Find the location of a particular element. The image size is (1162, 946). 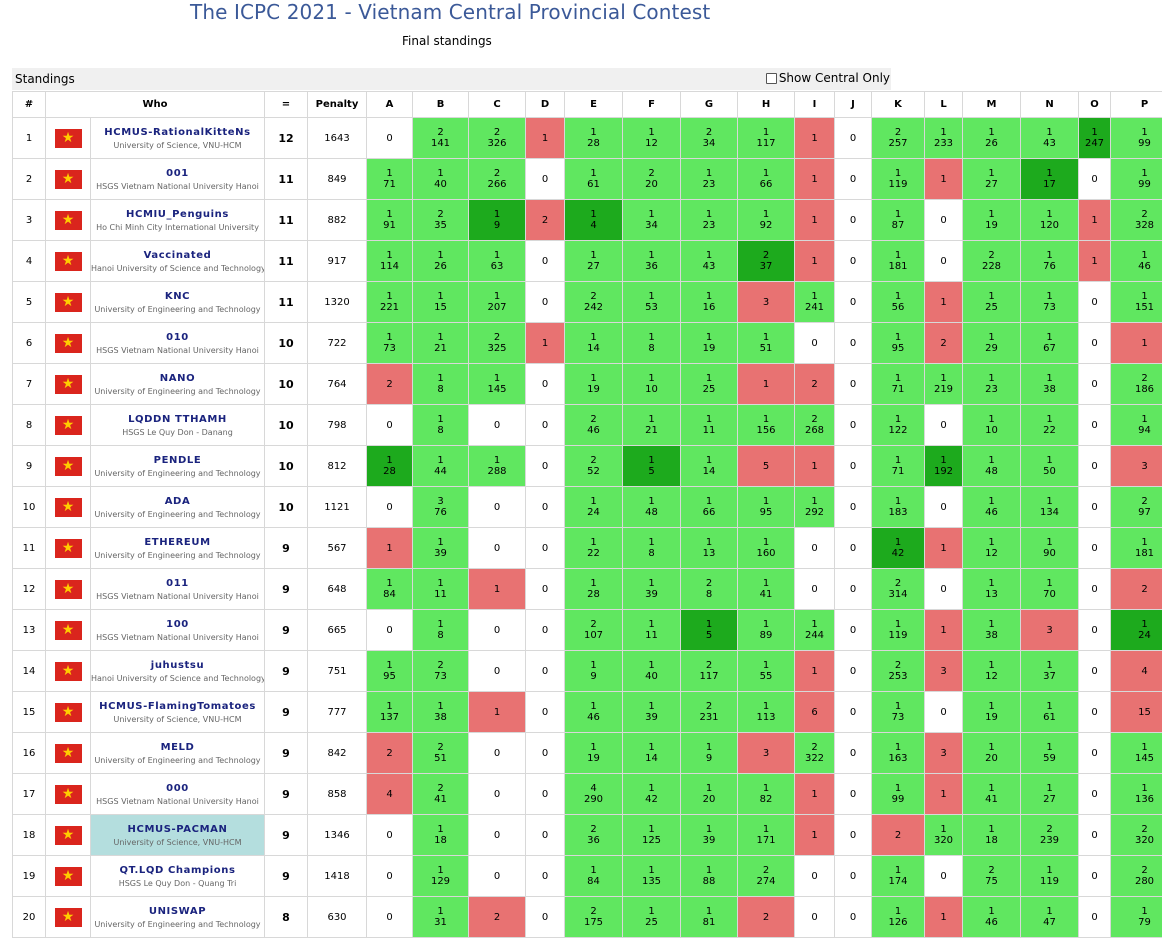

problem-cell: 1 47 is located at coordinates (1049, 917).